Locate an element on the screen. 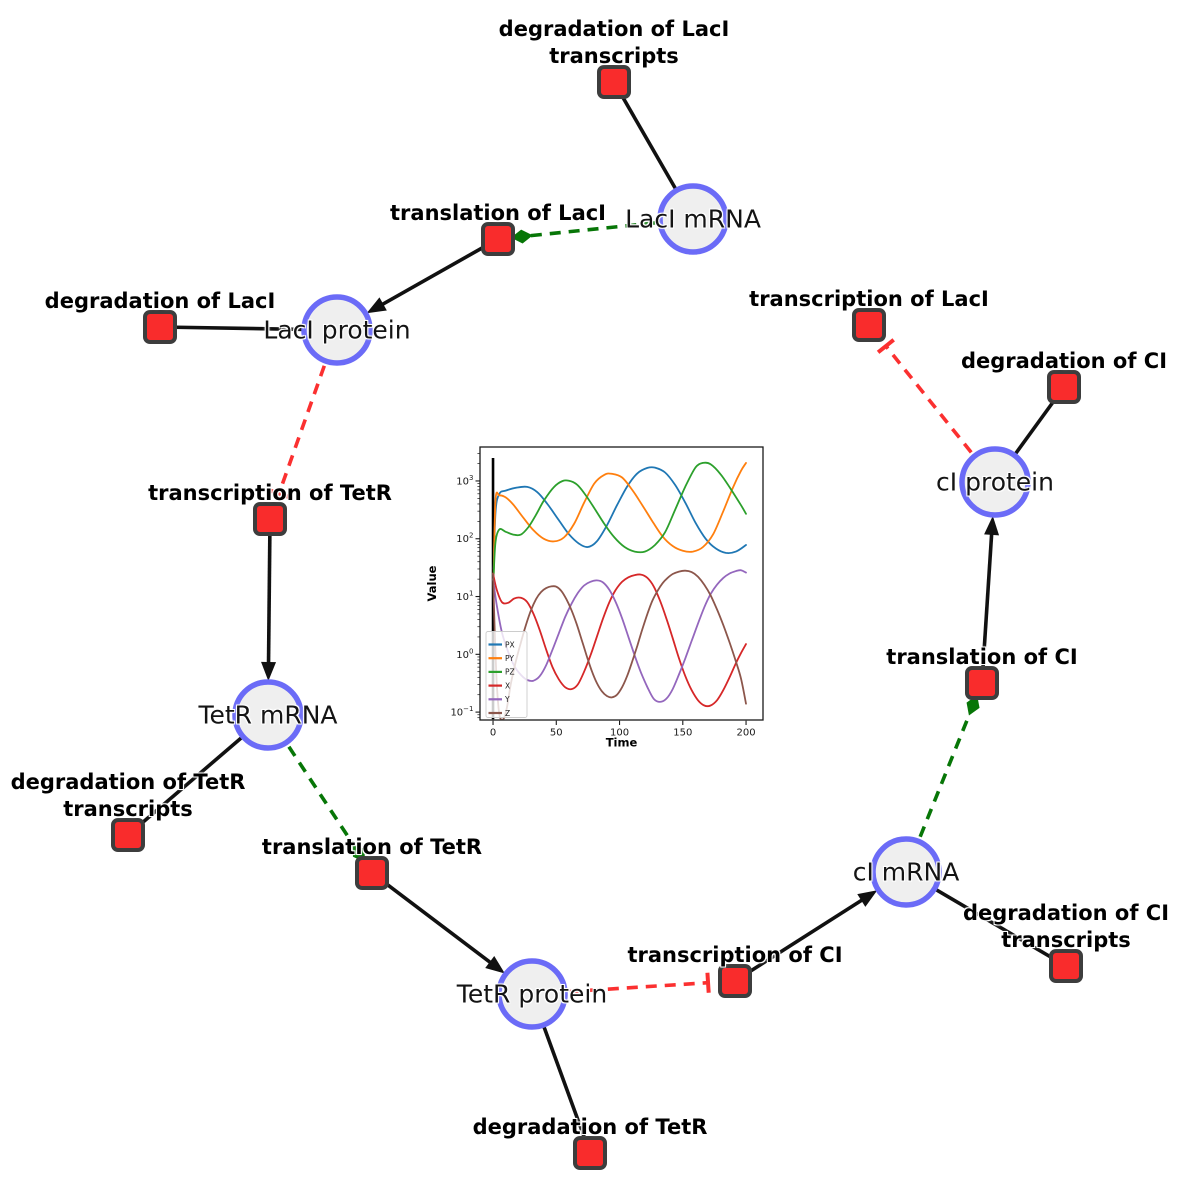 The width and height of the screenshot is (1189, 1200). species-node-ci-mrna is located at coordinates (906, 872).